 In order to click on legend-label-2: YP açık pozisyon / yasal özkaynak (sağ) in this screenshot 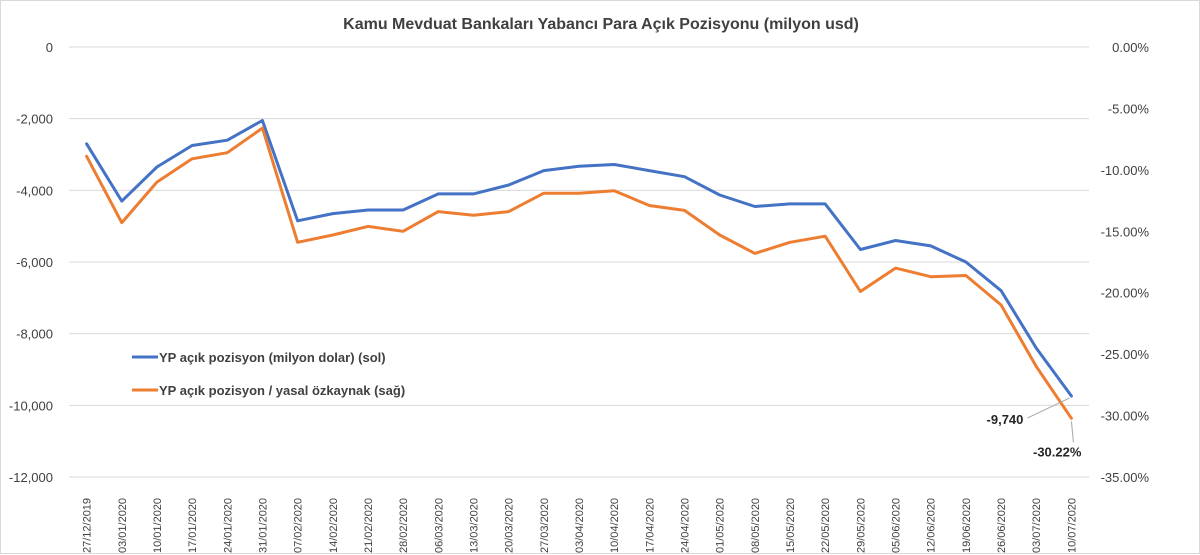, I will do `click(282, 390)`.